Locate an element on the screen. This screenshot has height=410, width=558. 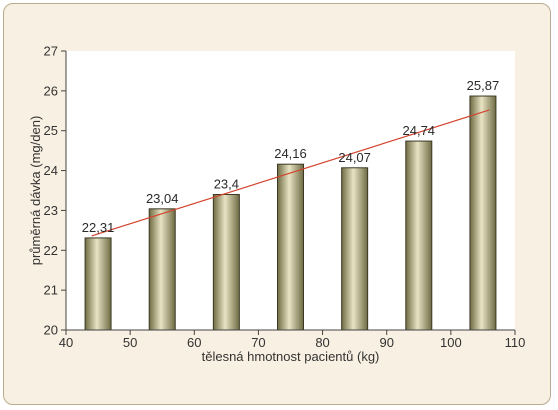
y-tick-label: 21 is located at coordinates (51, 290).